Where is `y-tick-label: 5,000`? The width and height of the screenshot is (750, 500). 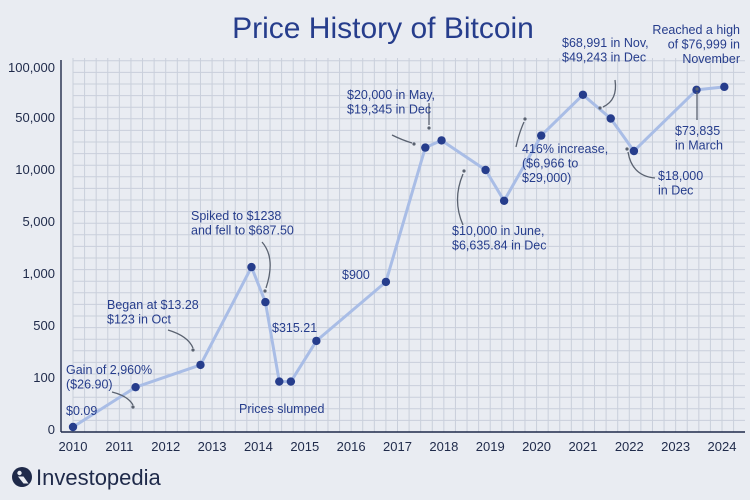 y-tick-label: 5,000 is located at coordinates (38, 221).